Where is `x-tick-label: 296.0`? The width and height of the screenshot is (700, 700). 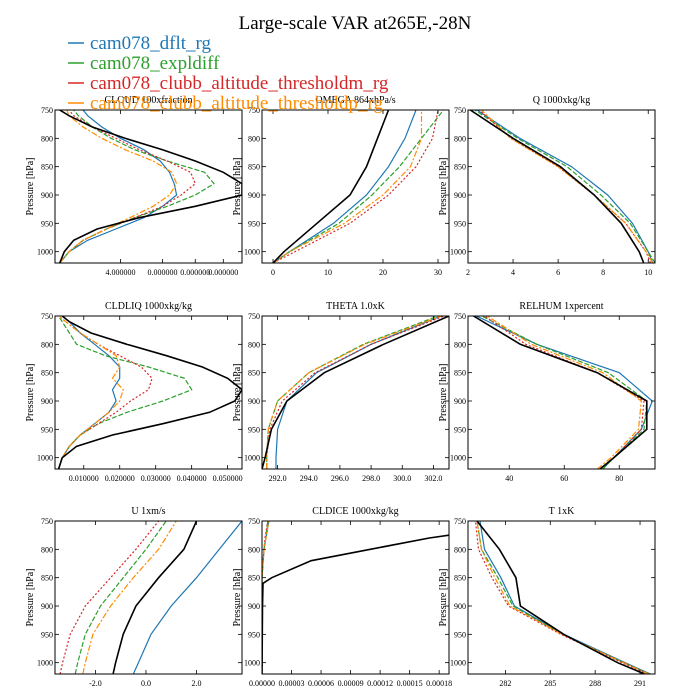
x-tick-label: 296.0 is located at coordinates (340, 478).